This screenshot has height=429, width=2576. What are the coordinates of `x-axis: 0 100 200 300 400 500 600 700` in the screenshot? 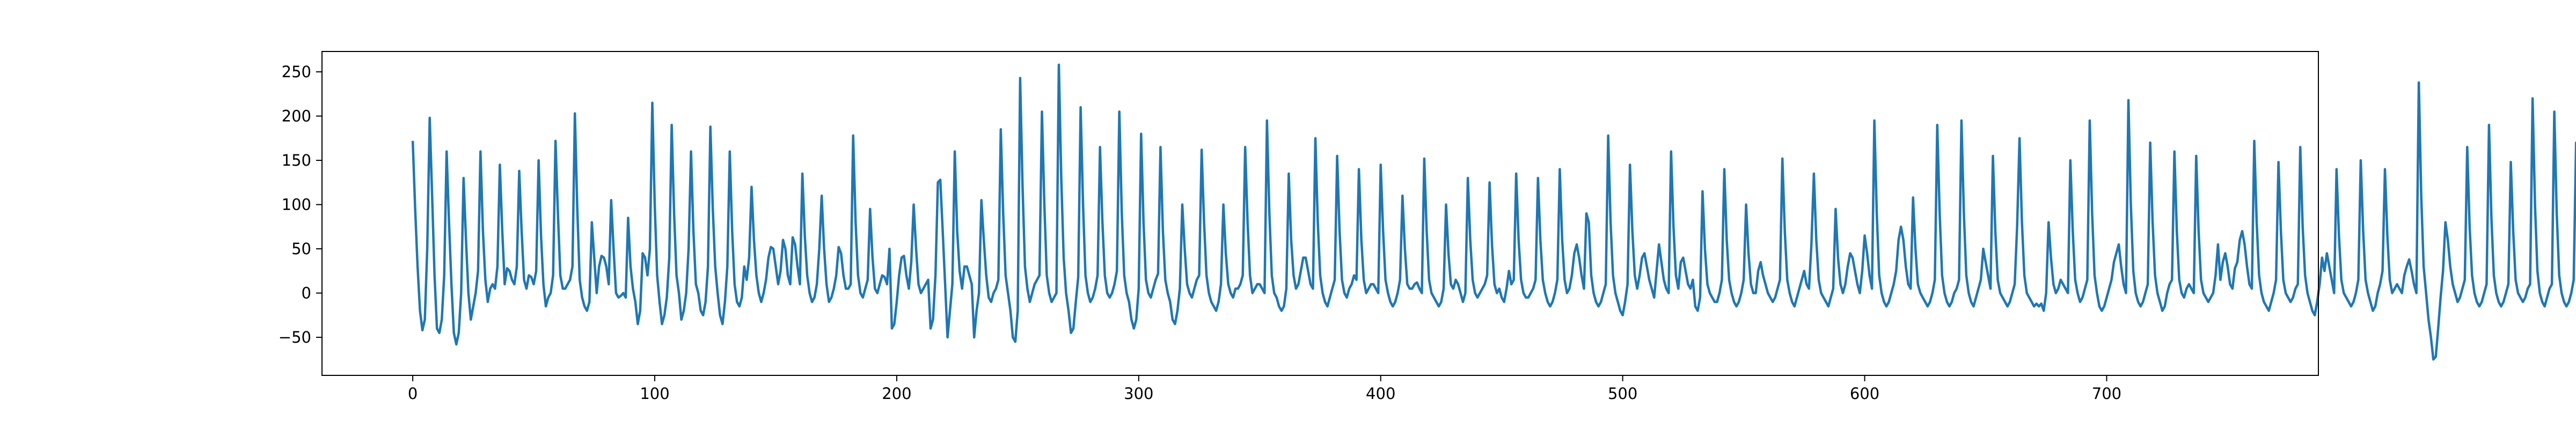 It's located at (1264, 389).